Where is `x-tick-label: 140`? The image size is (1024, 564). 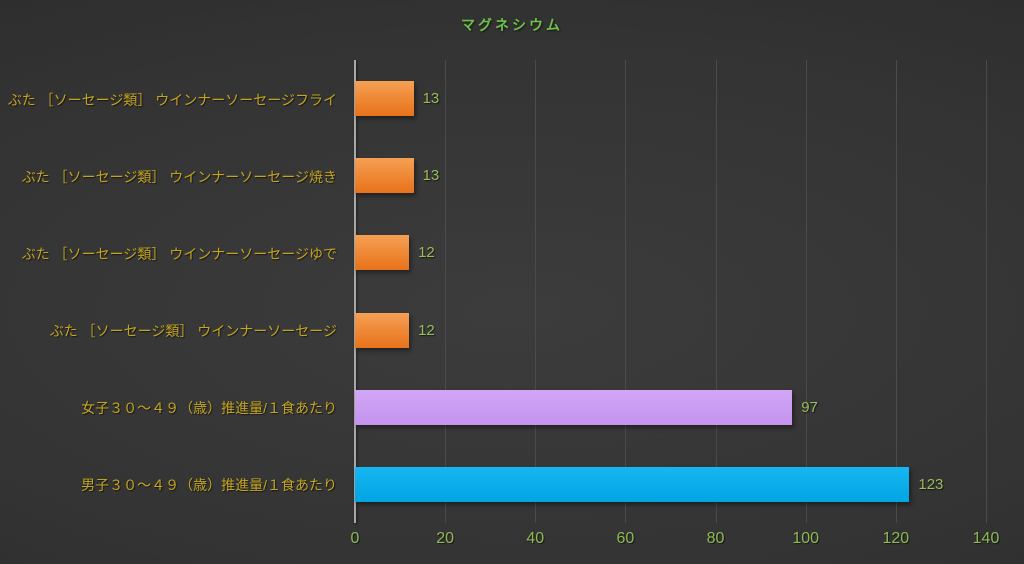 x-tick-label: 140 is located at coordinates (986, 538).